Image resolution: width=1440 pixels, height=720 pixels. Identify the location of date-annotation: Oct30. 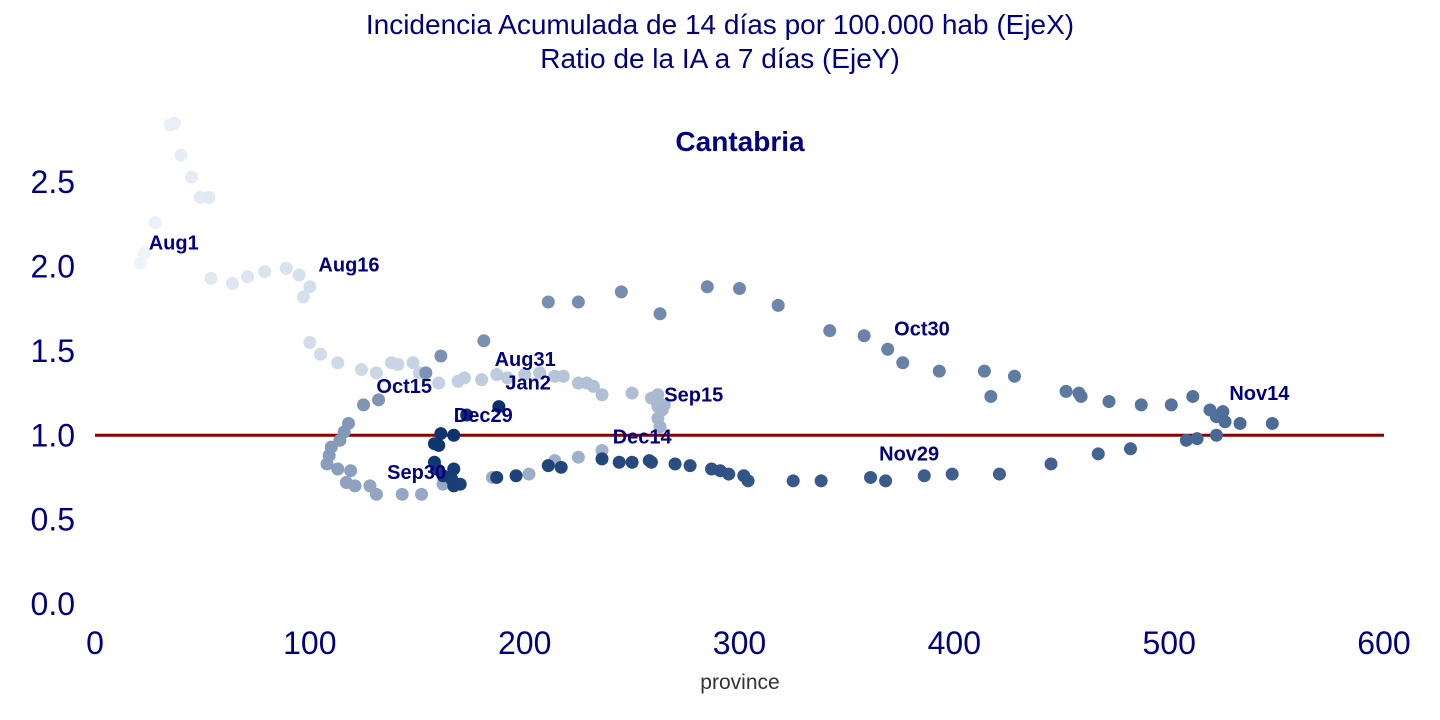
(922, 330).